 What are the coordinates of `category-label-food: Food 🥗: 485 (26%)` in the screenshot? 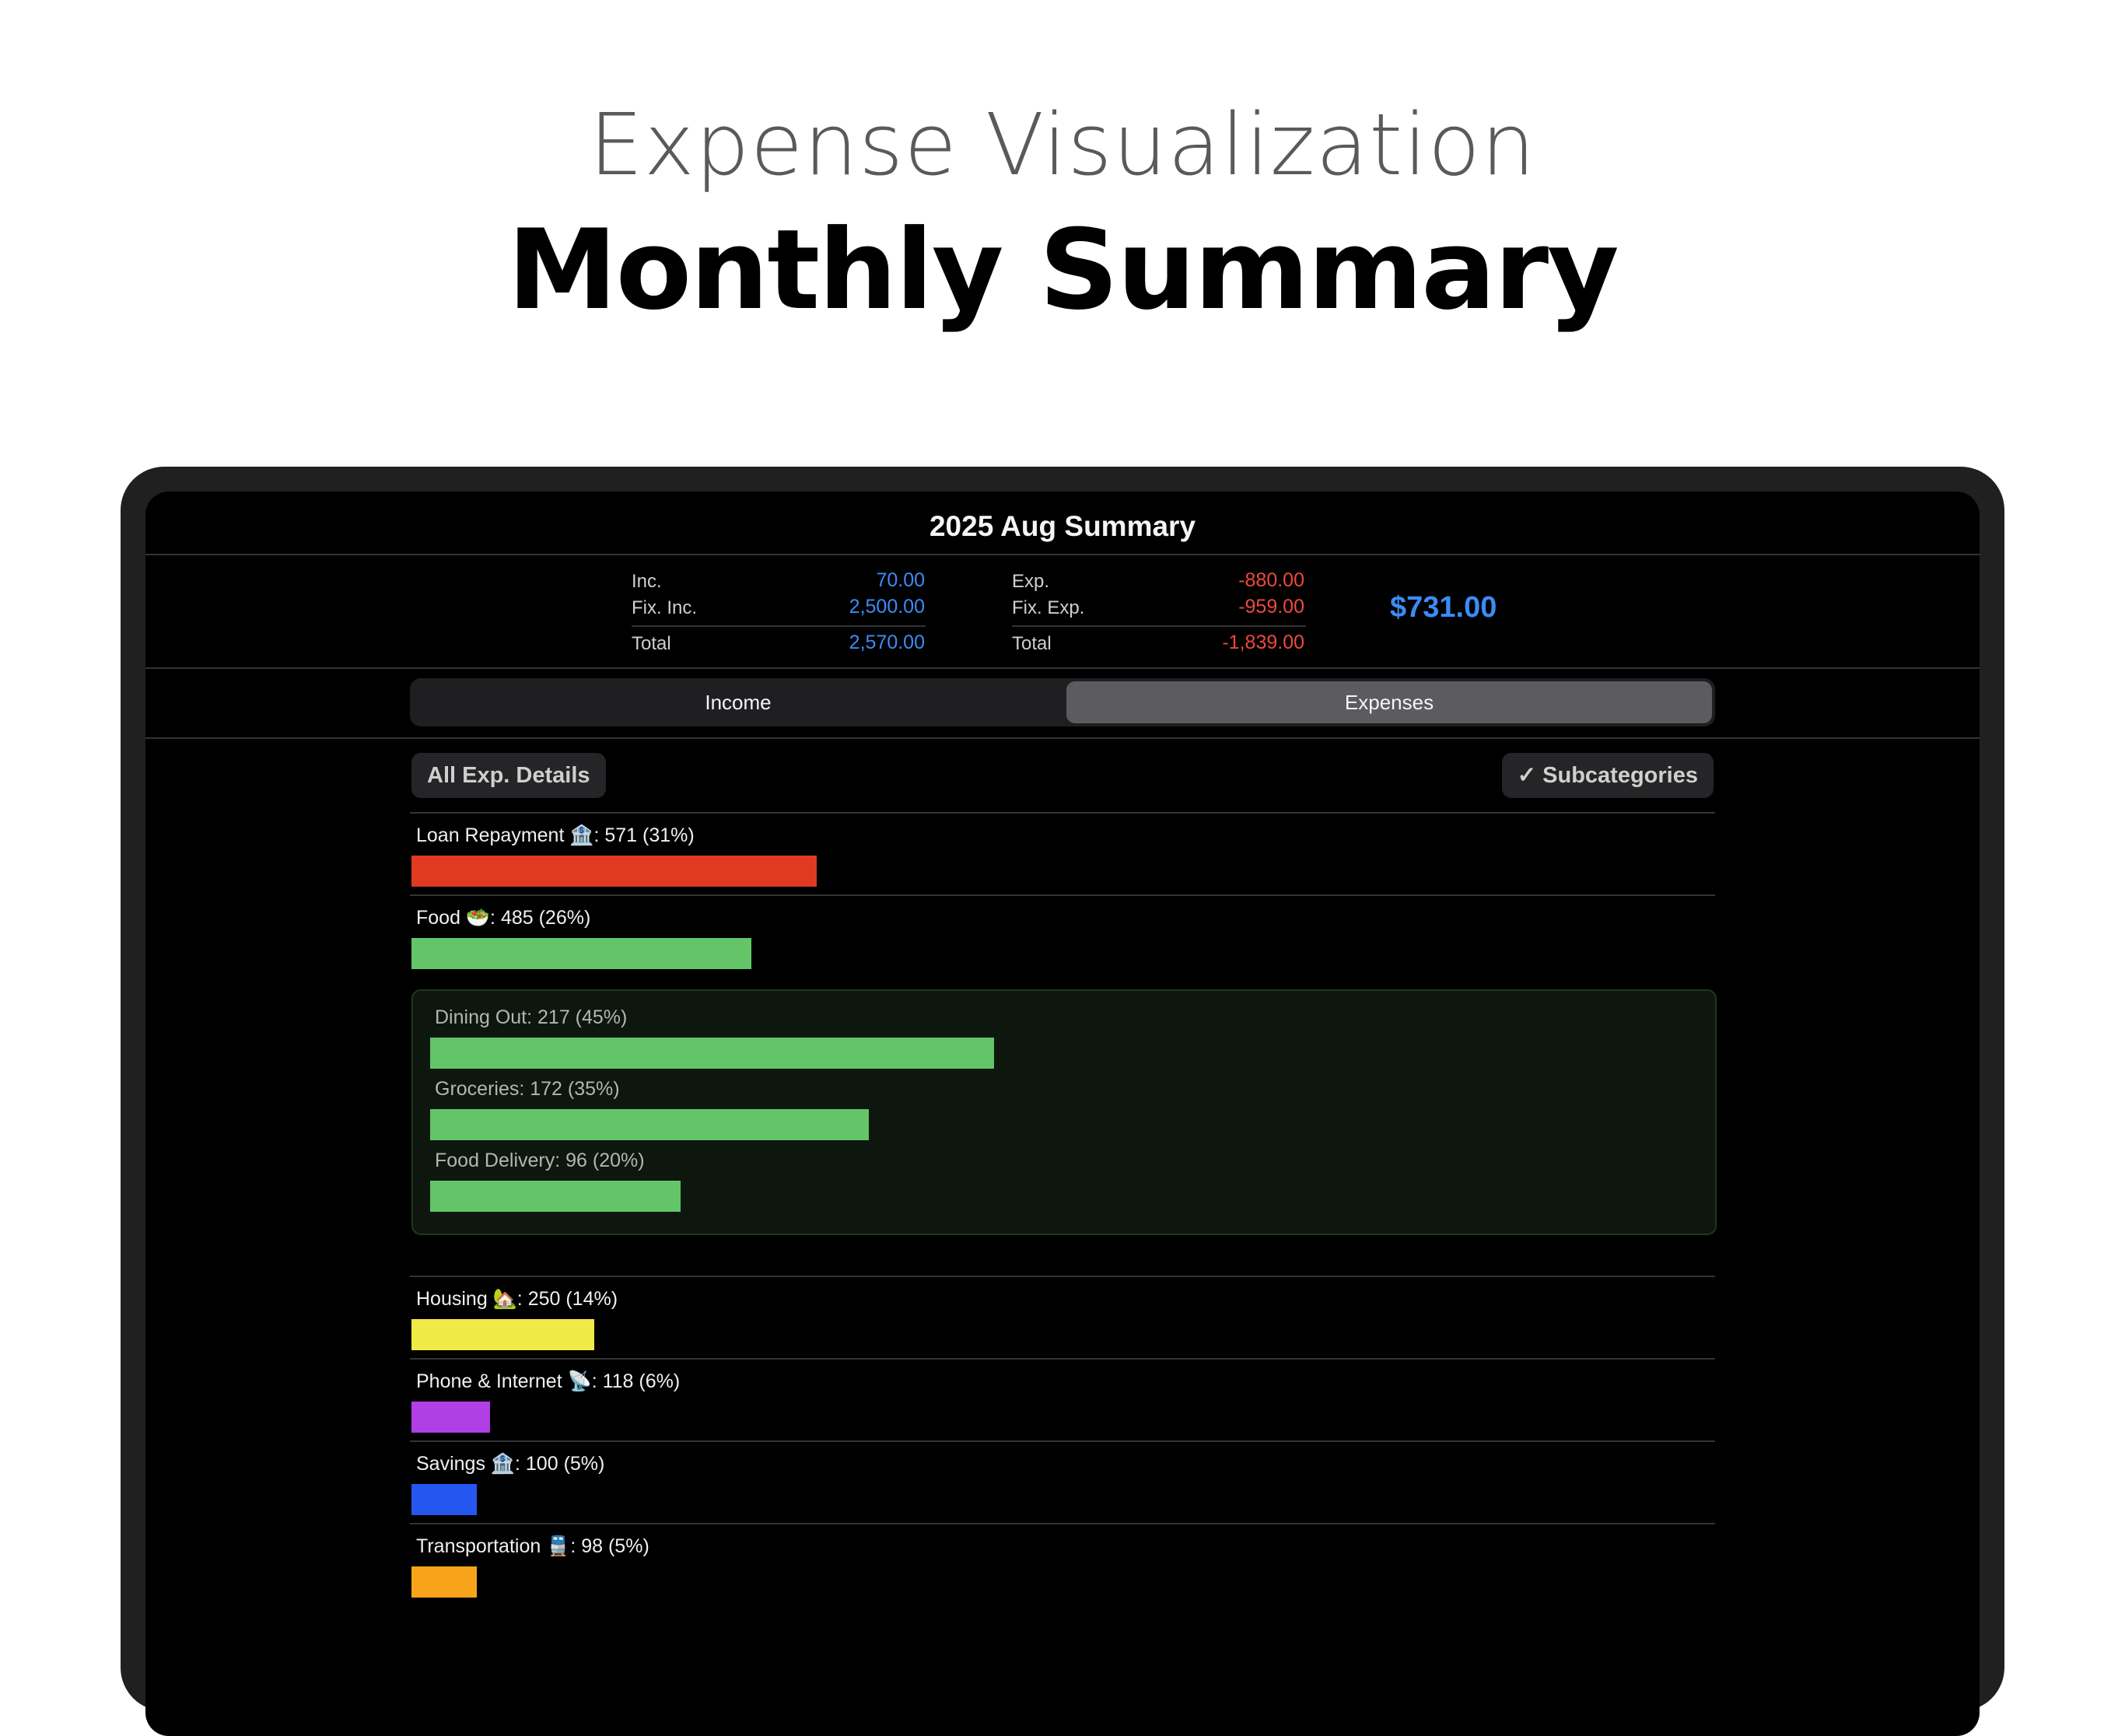 It's located at (503, 918).